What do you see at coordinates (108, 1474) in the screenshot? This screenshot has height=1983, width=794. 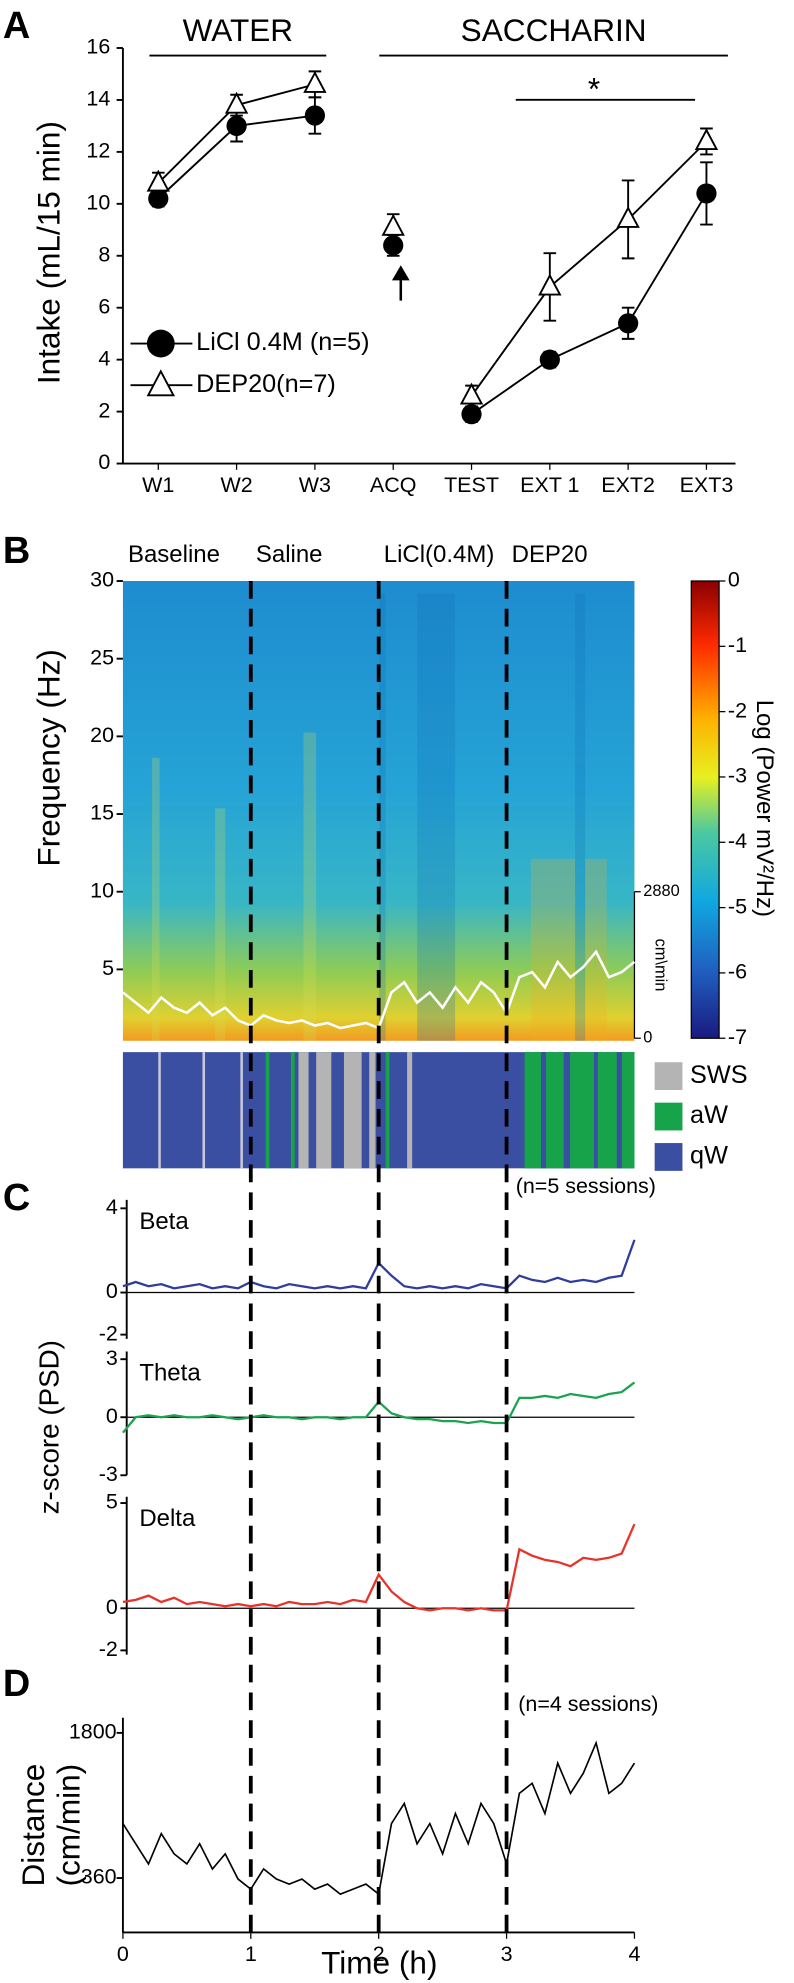 I see `y-tick-label: -3` at bounding box center [108, 1474].